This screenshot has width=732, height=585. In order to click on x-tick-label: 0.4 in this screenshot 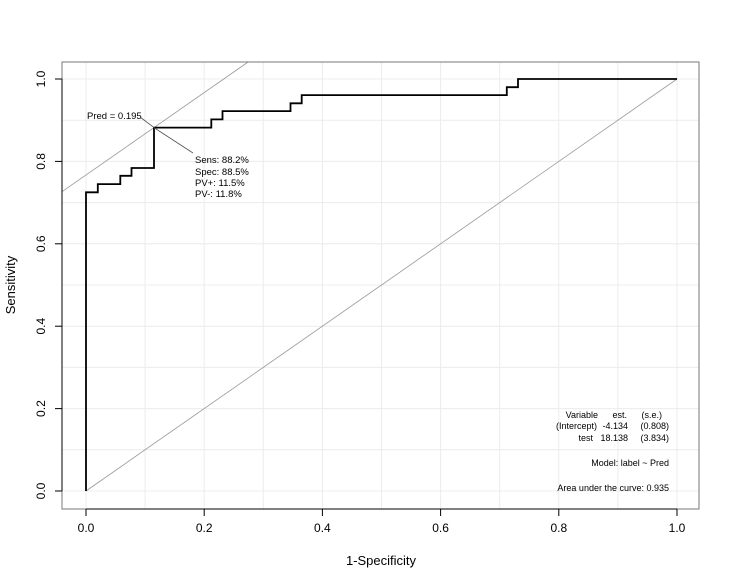, I will do `click(322, 528)`.